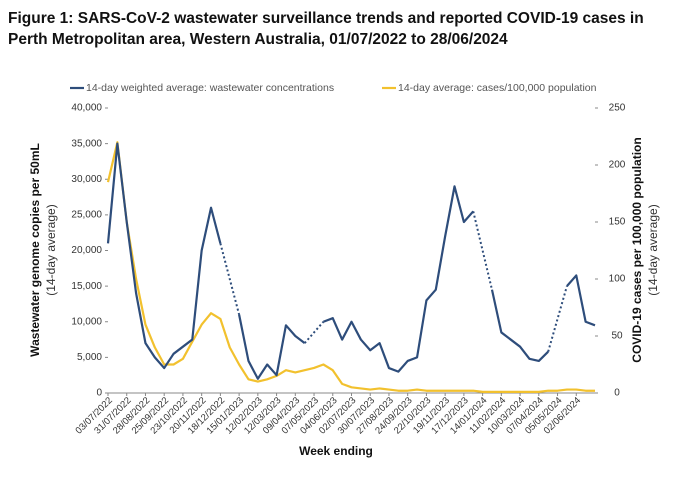 Image resolution: width=673 pixels, height=480 pixels. I want to click on y2-tick-label: 100, so click(617, 279).